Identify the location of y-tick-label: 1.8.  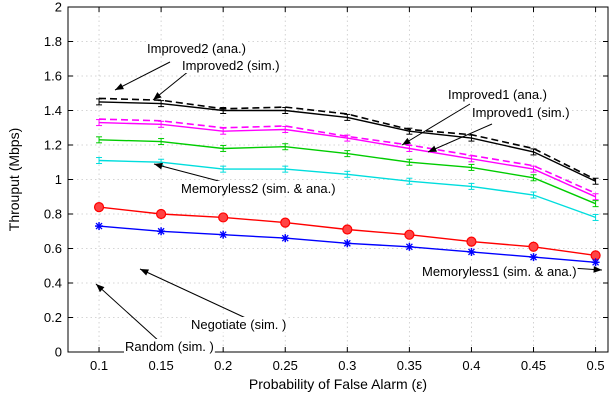
(53, 41).